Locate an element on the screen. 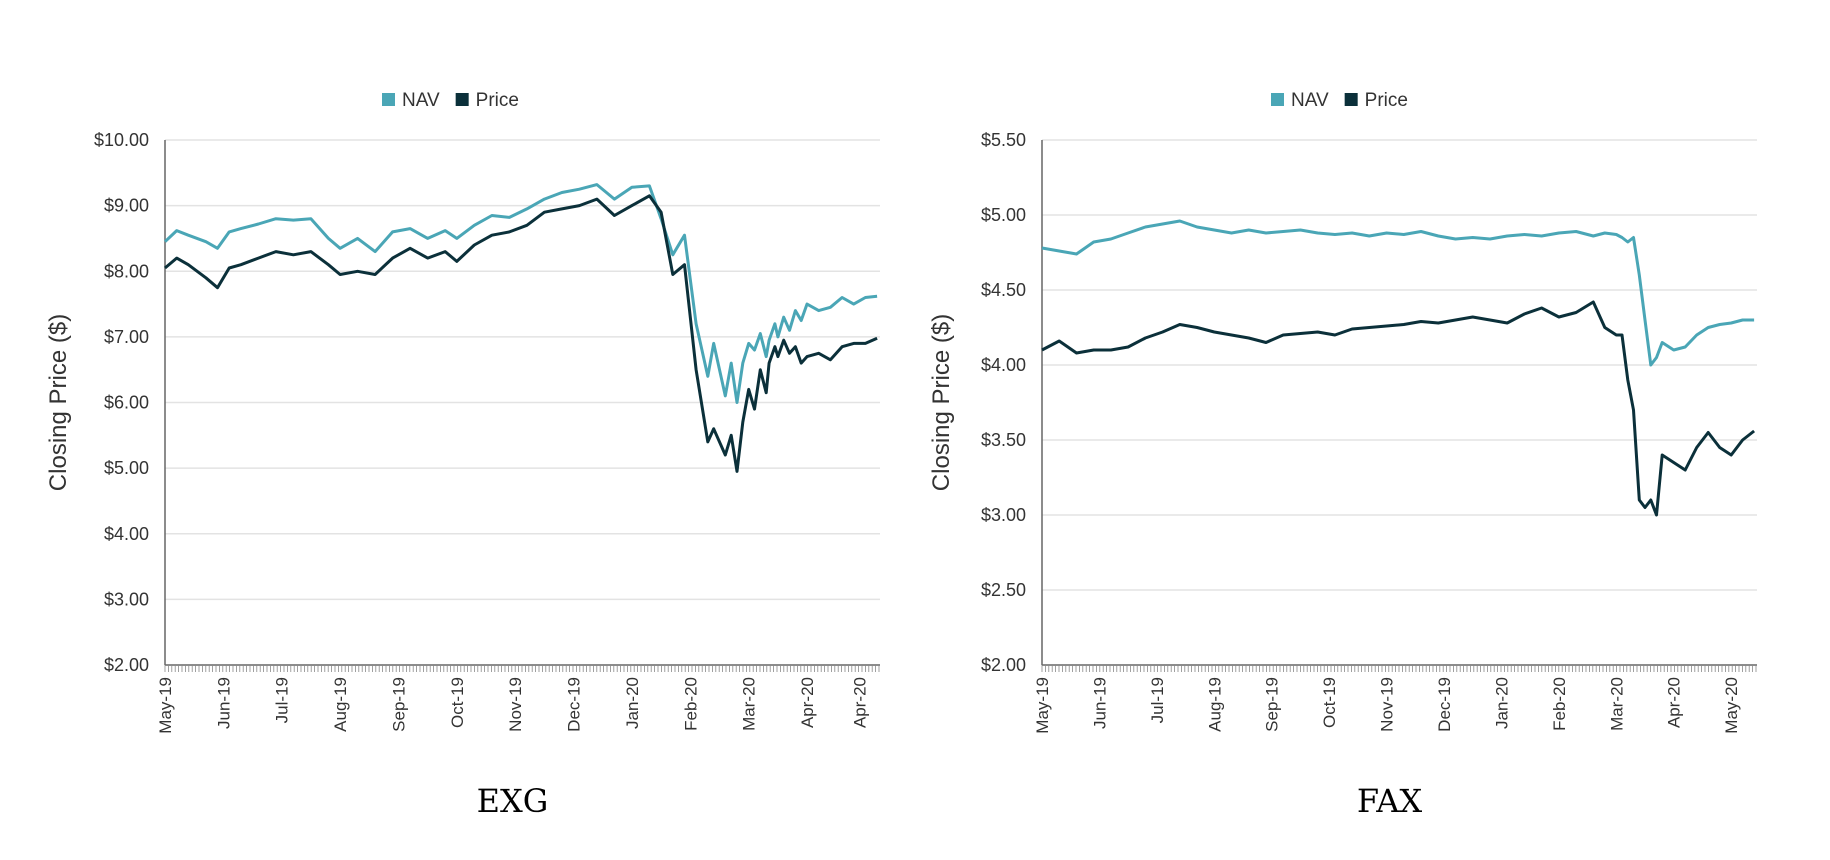 The width and height of the screenshot is (1830, 860). y-tick-label: $9.00 is located at coordinates (126, 206).